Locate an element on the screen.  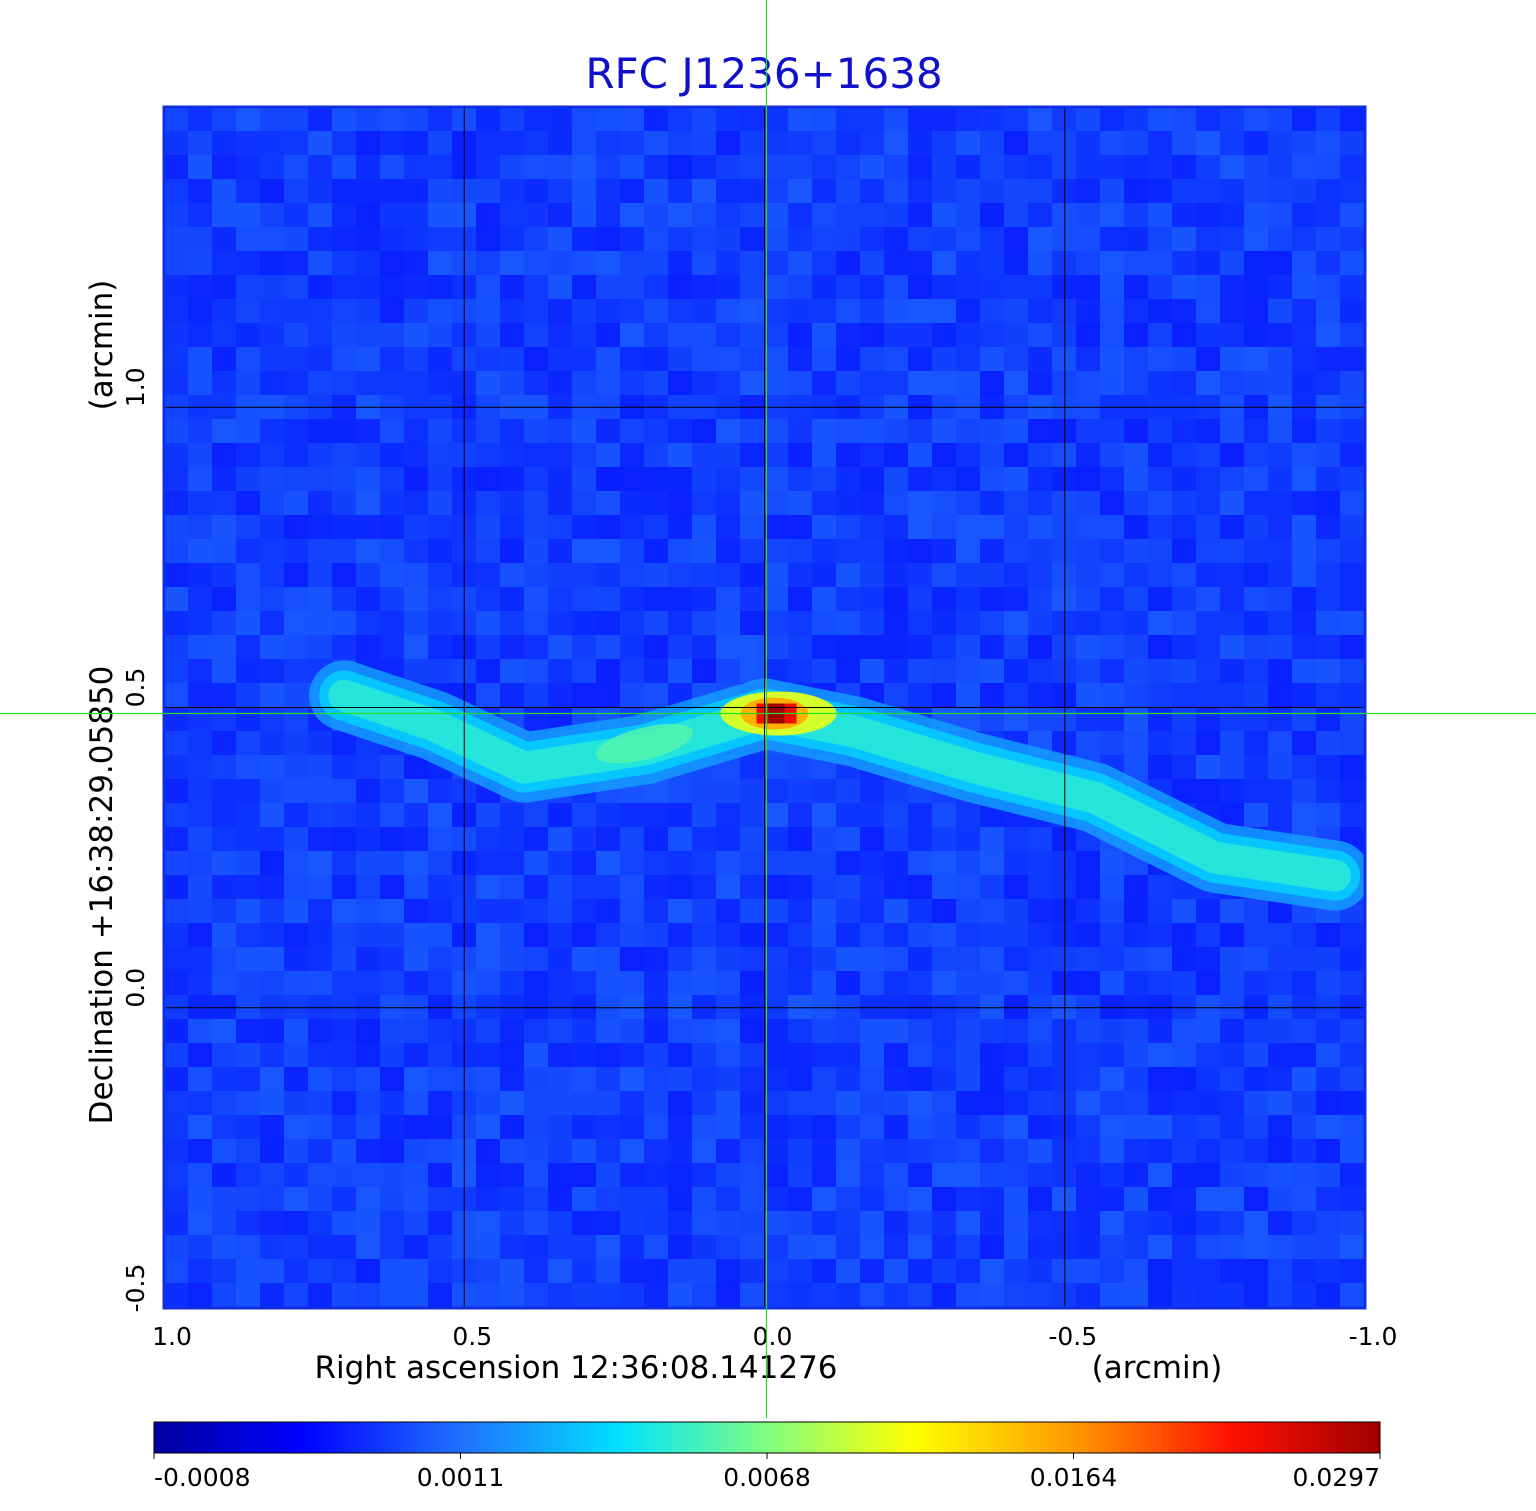
y-tick-label: 0.5 is located at coordinates (135, 688).